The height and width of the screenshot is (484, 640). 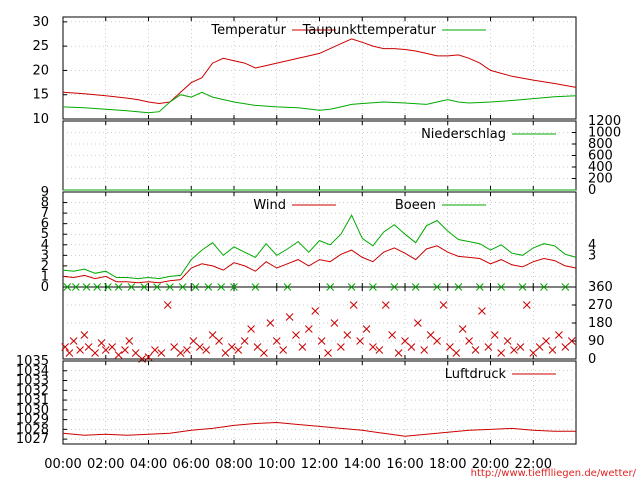 What do you see at coordinates (45, 213) in the screenshot?
I see `y-tick-label: 7` at bounding box center [45, 213].